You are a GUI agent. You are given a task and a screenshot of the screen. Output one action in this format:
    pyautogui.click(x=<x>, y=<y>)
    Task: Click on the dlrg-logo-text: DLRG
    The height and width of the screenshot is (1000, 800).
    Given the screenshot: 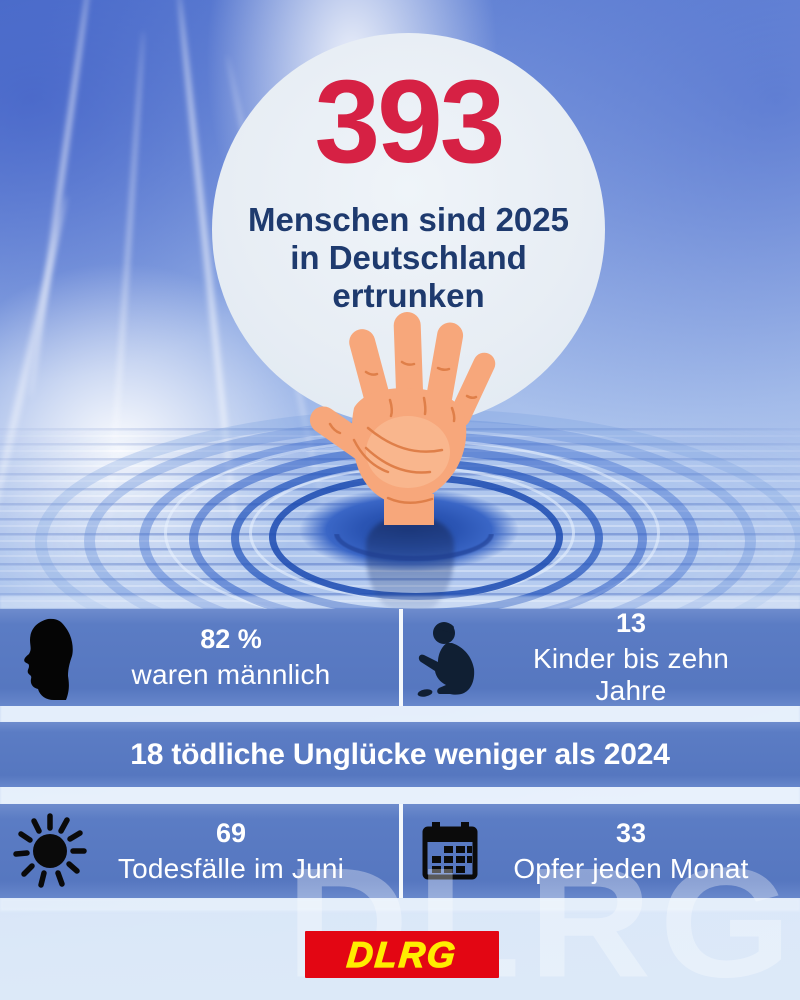 What is the action you would take?
    pyautogui.click(x=402, y=954)
    